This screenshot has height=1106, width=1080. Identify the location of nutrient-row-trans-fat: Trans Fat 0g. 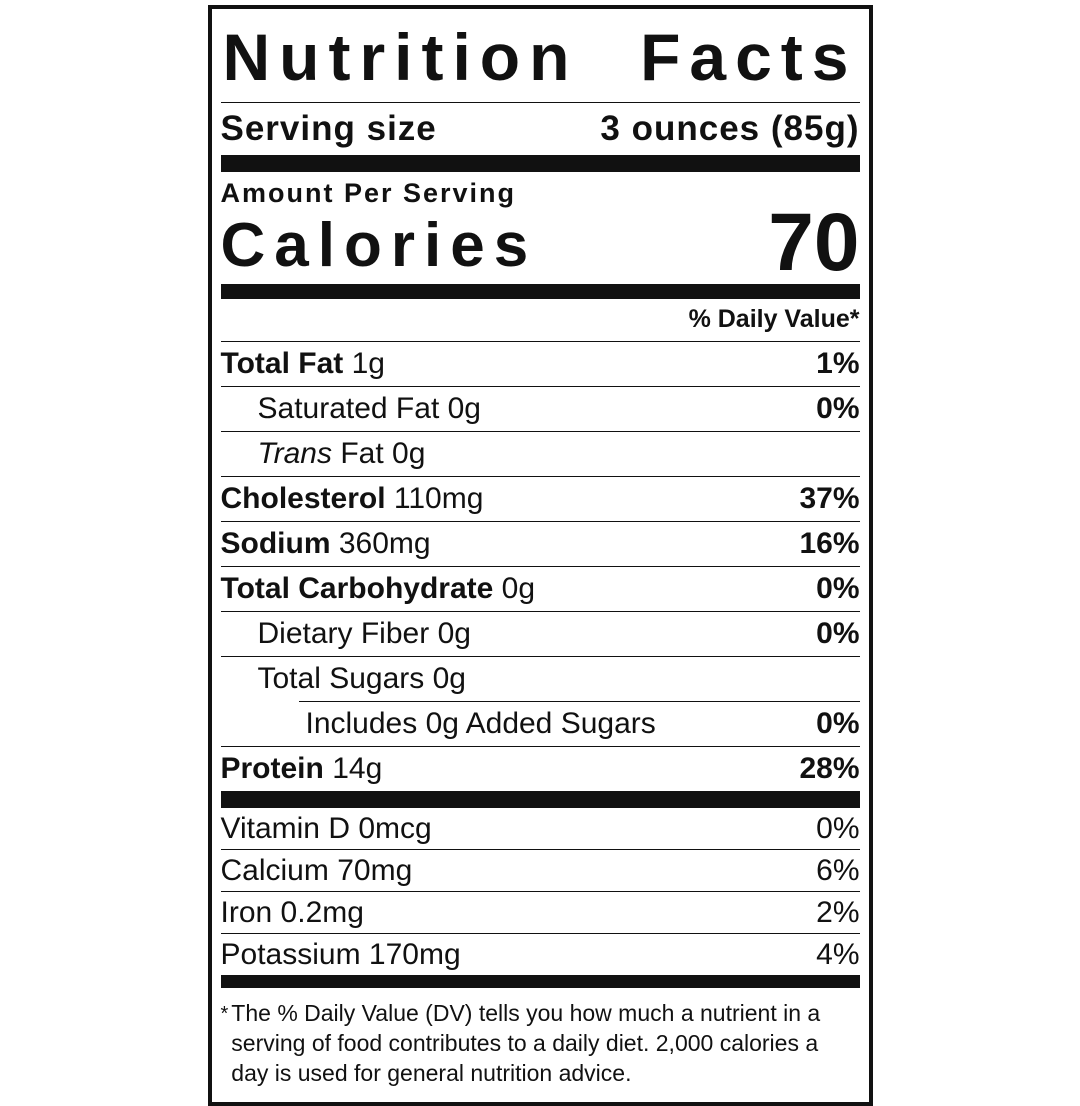
(540, 454).